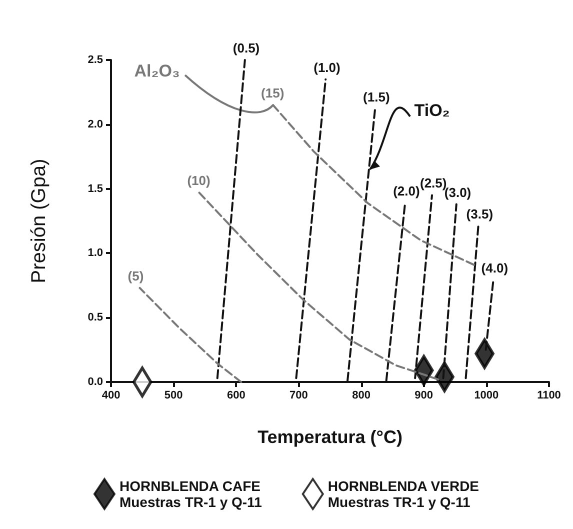 The width and height of the screenshot is (573, 529). I want to click on y-tick-label: 1.0, so click(95, 253).